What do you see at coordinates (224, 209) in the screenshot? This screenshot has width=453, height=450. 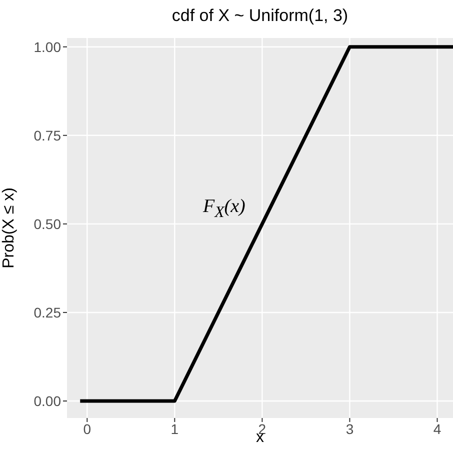 I see `annotation: F$_{X}$(x)` at bounding box center [224, 209].